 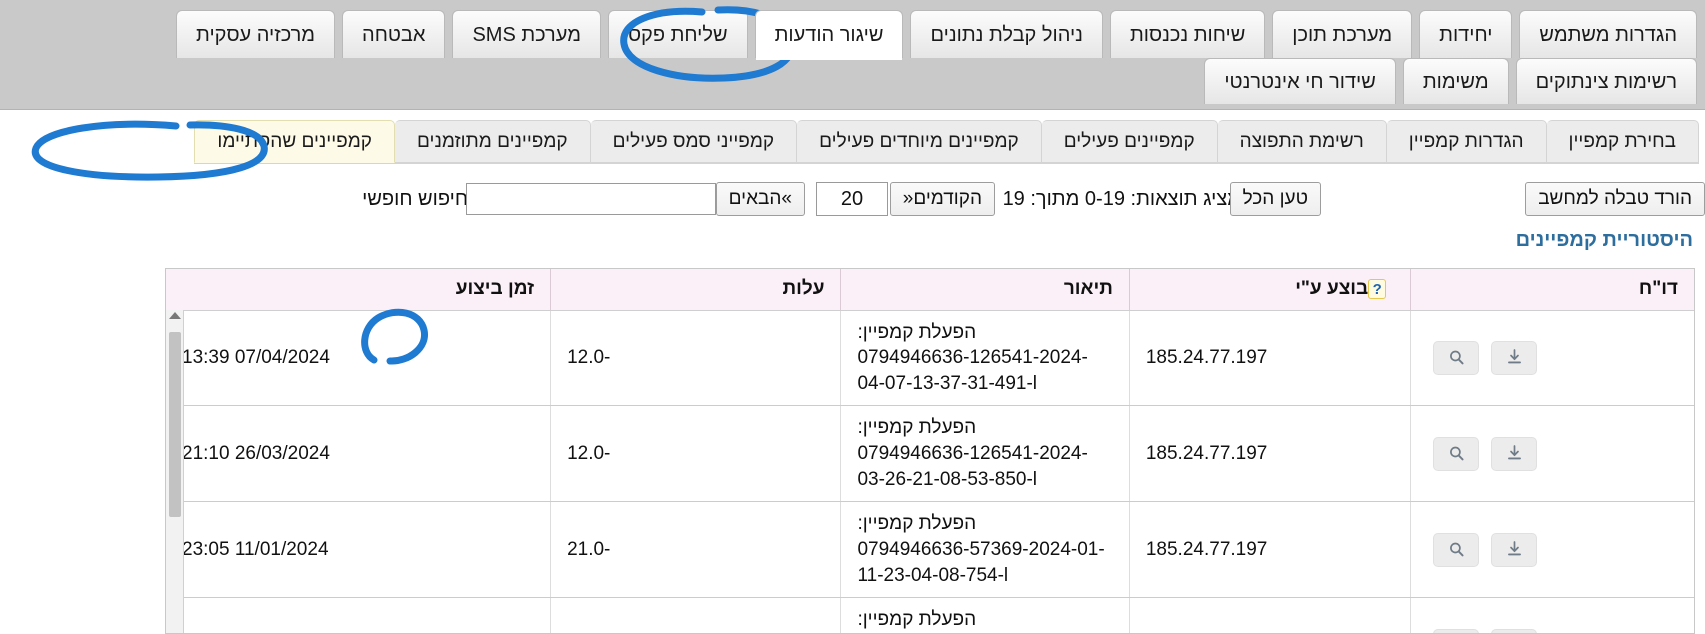 I want to click on column-header-desc: תיאור, so click(x=985, y=290).